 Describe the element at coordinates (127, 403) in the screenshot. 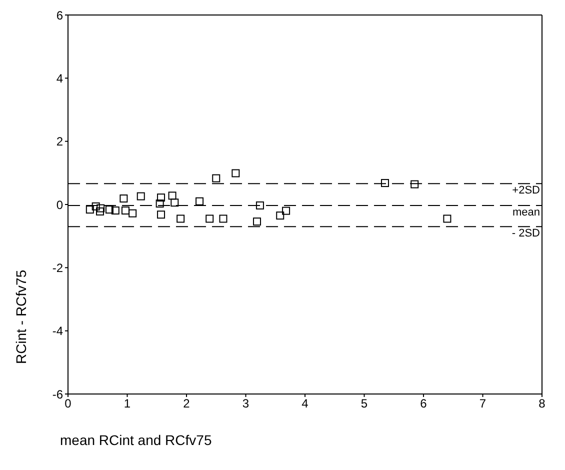

I see `x-tick-label: 1` at that location.